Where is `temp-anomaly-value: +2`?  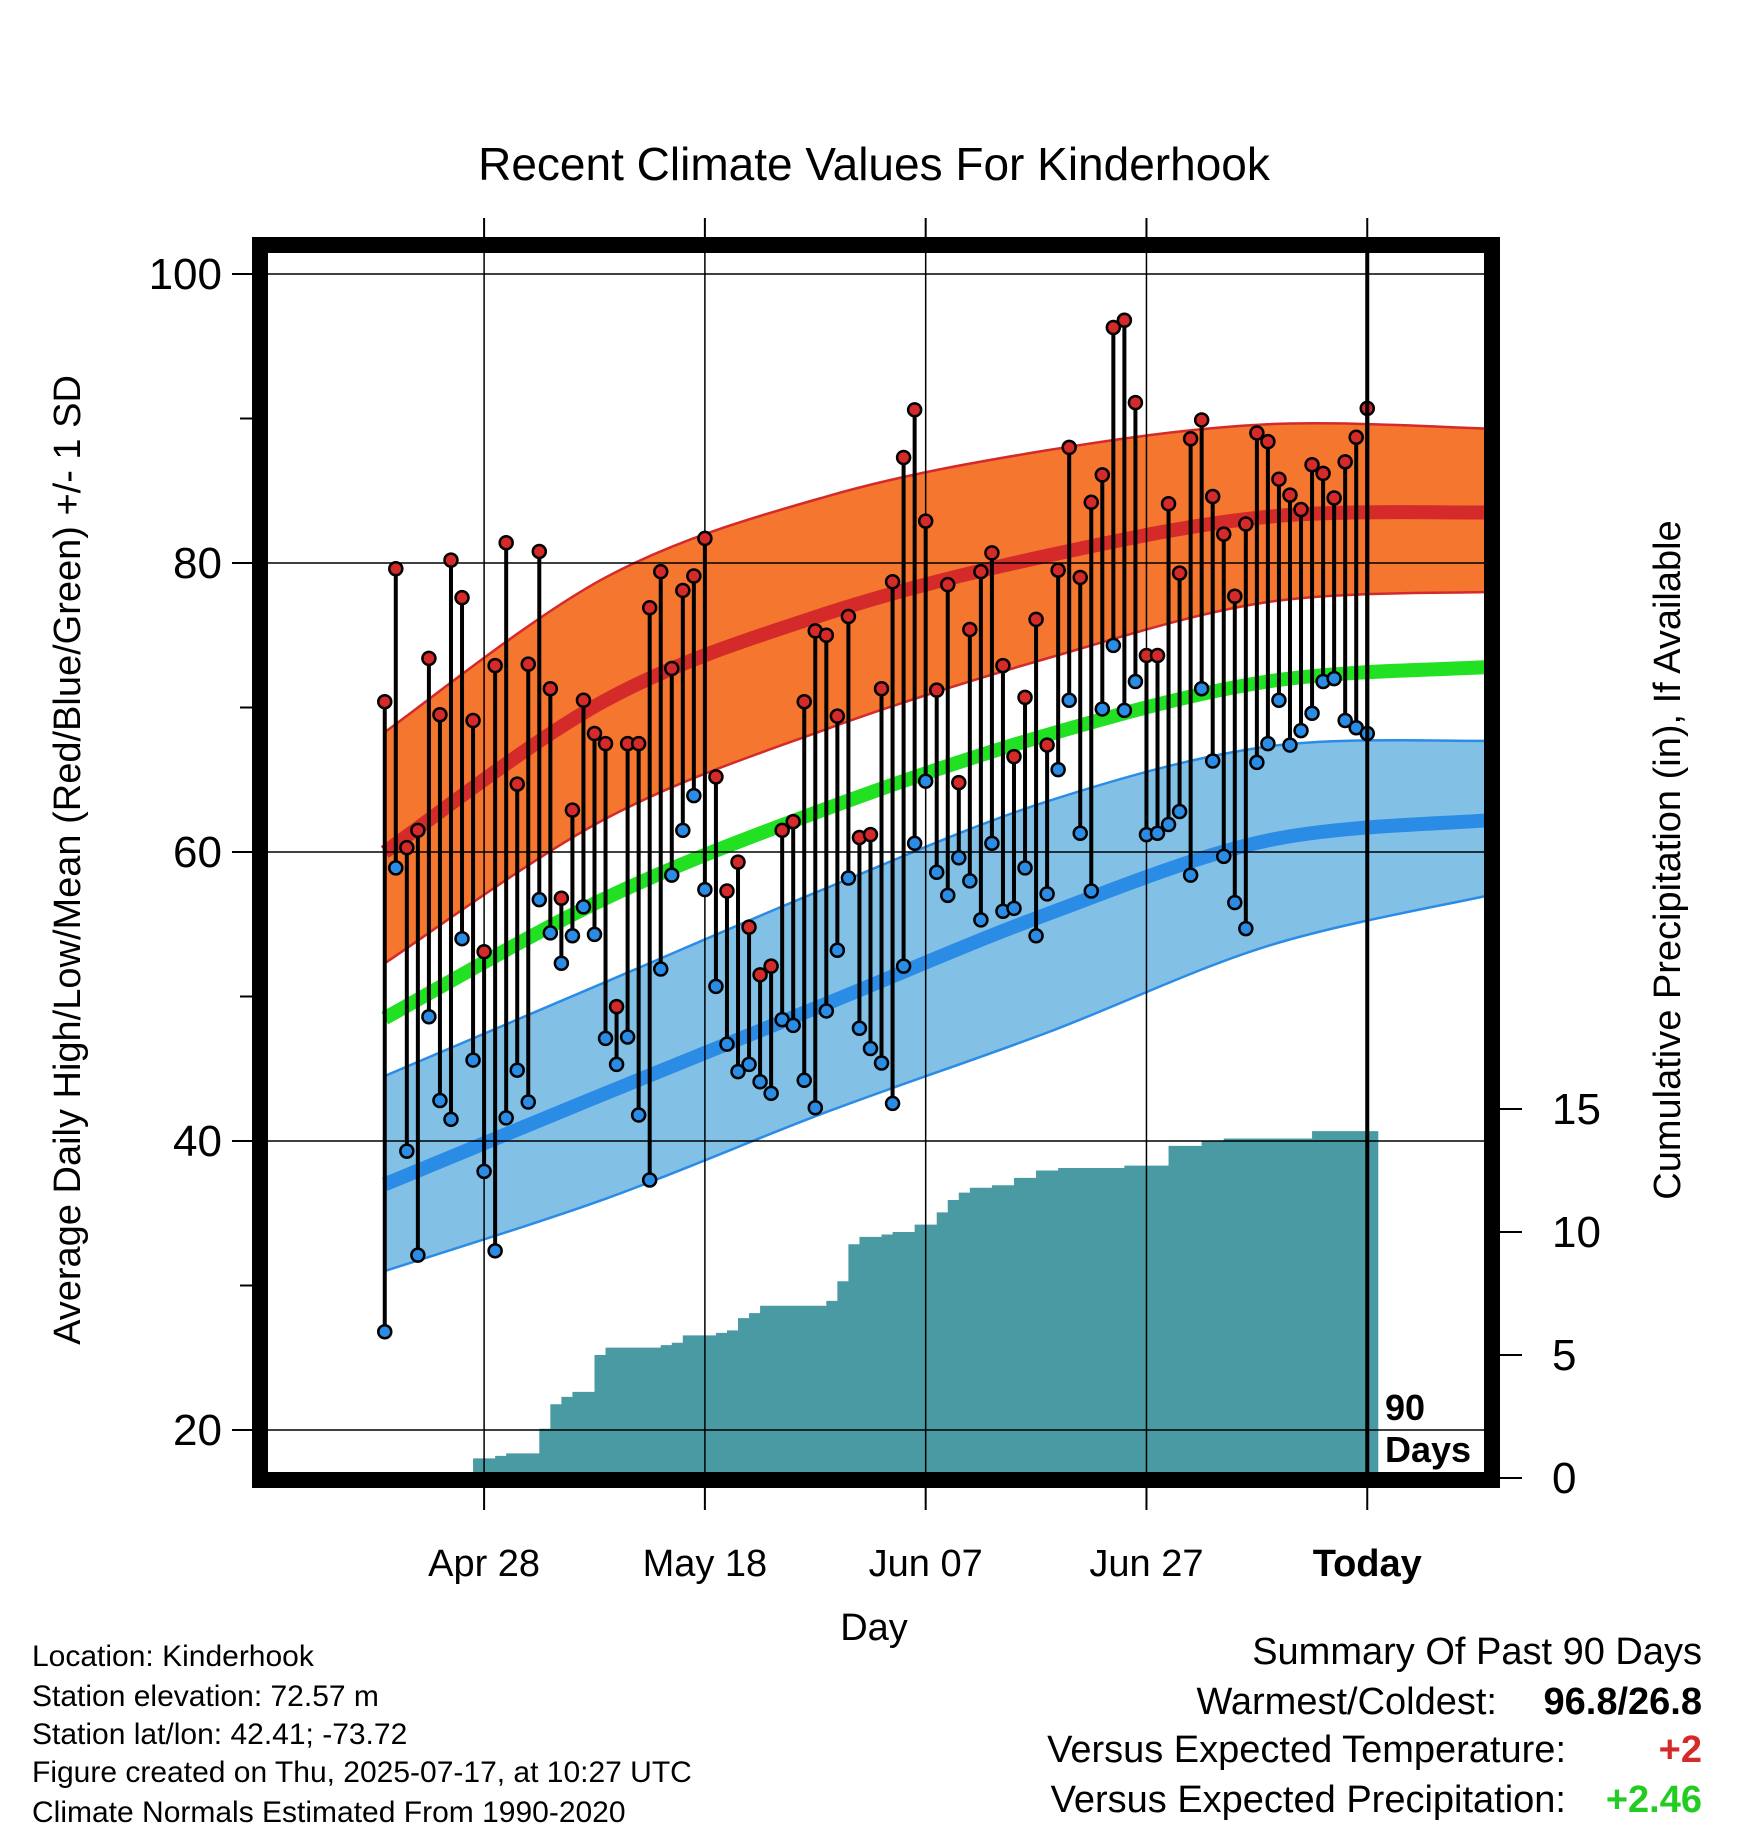 temp-anomaly-value: +2 is located at coordinates (1680, 1750).